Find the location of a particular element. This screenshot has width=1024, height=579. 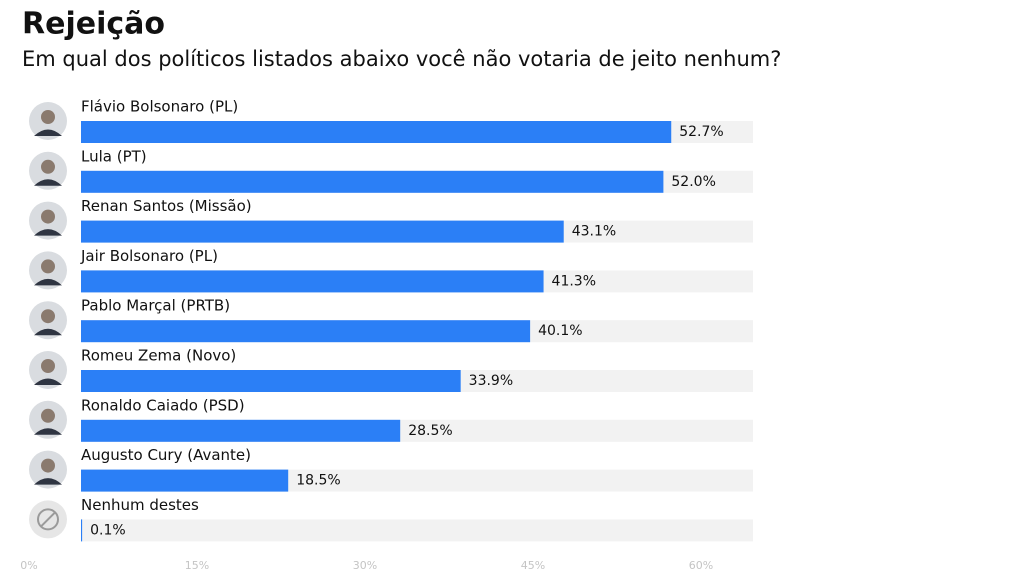

none-icon-slash is located at coordinates (48, 519).